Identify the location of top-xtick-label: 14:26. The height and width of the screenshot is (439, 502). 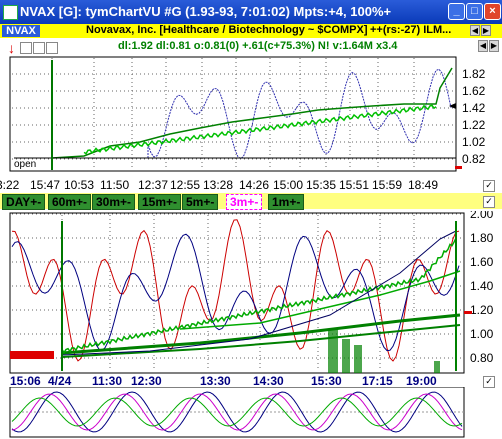
(254, 185).